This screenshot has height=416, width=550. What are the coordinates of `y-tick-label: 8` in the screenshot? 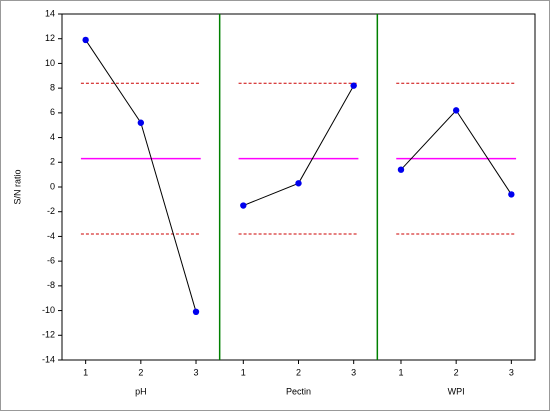 It's located at (52, 88).